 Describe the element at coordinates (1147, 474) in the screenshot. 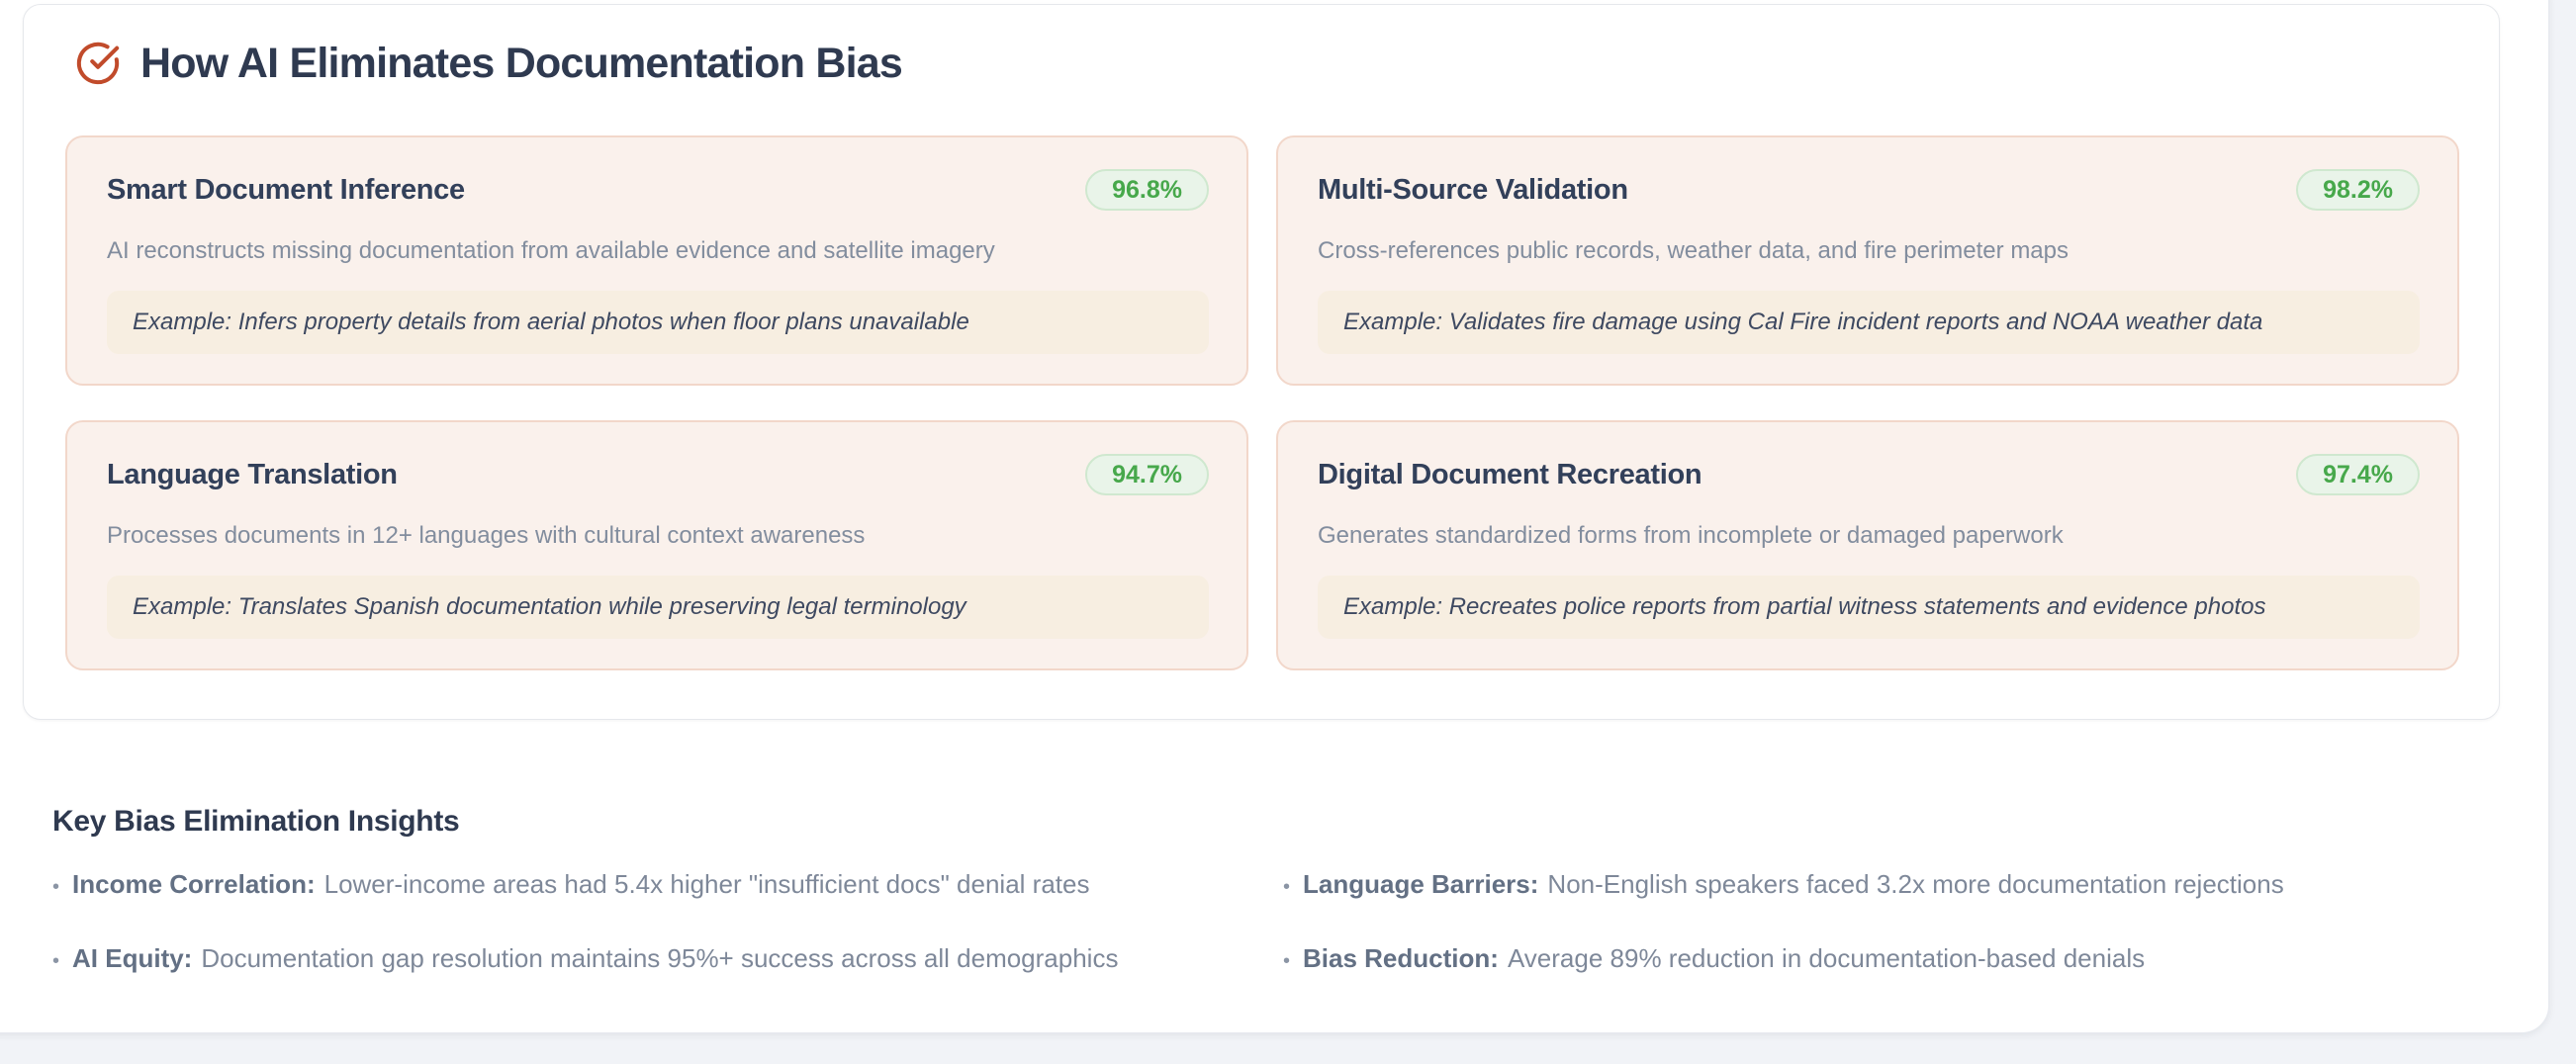

I see `accuracy-badge: 94.7%` at that location.